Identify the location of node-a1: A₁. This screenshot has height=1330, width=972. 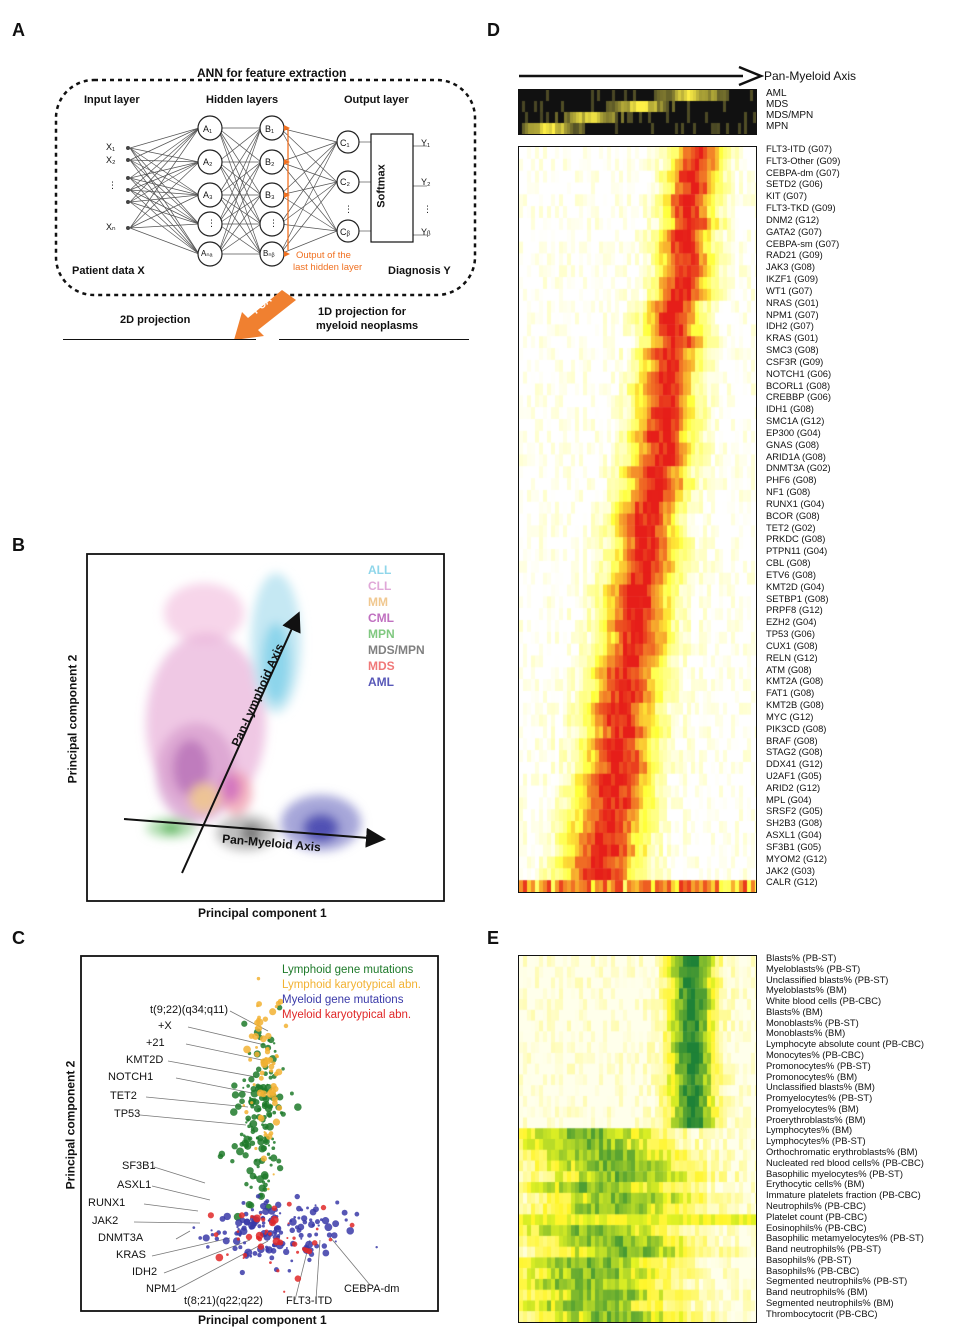
(208, 129).